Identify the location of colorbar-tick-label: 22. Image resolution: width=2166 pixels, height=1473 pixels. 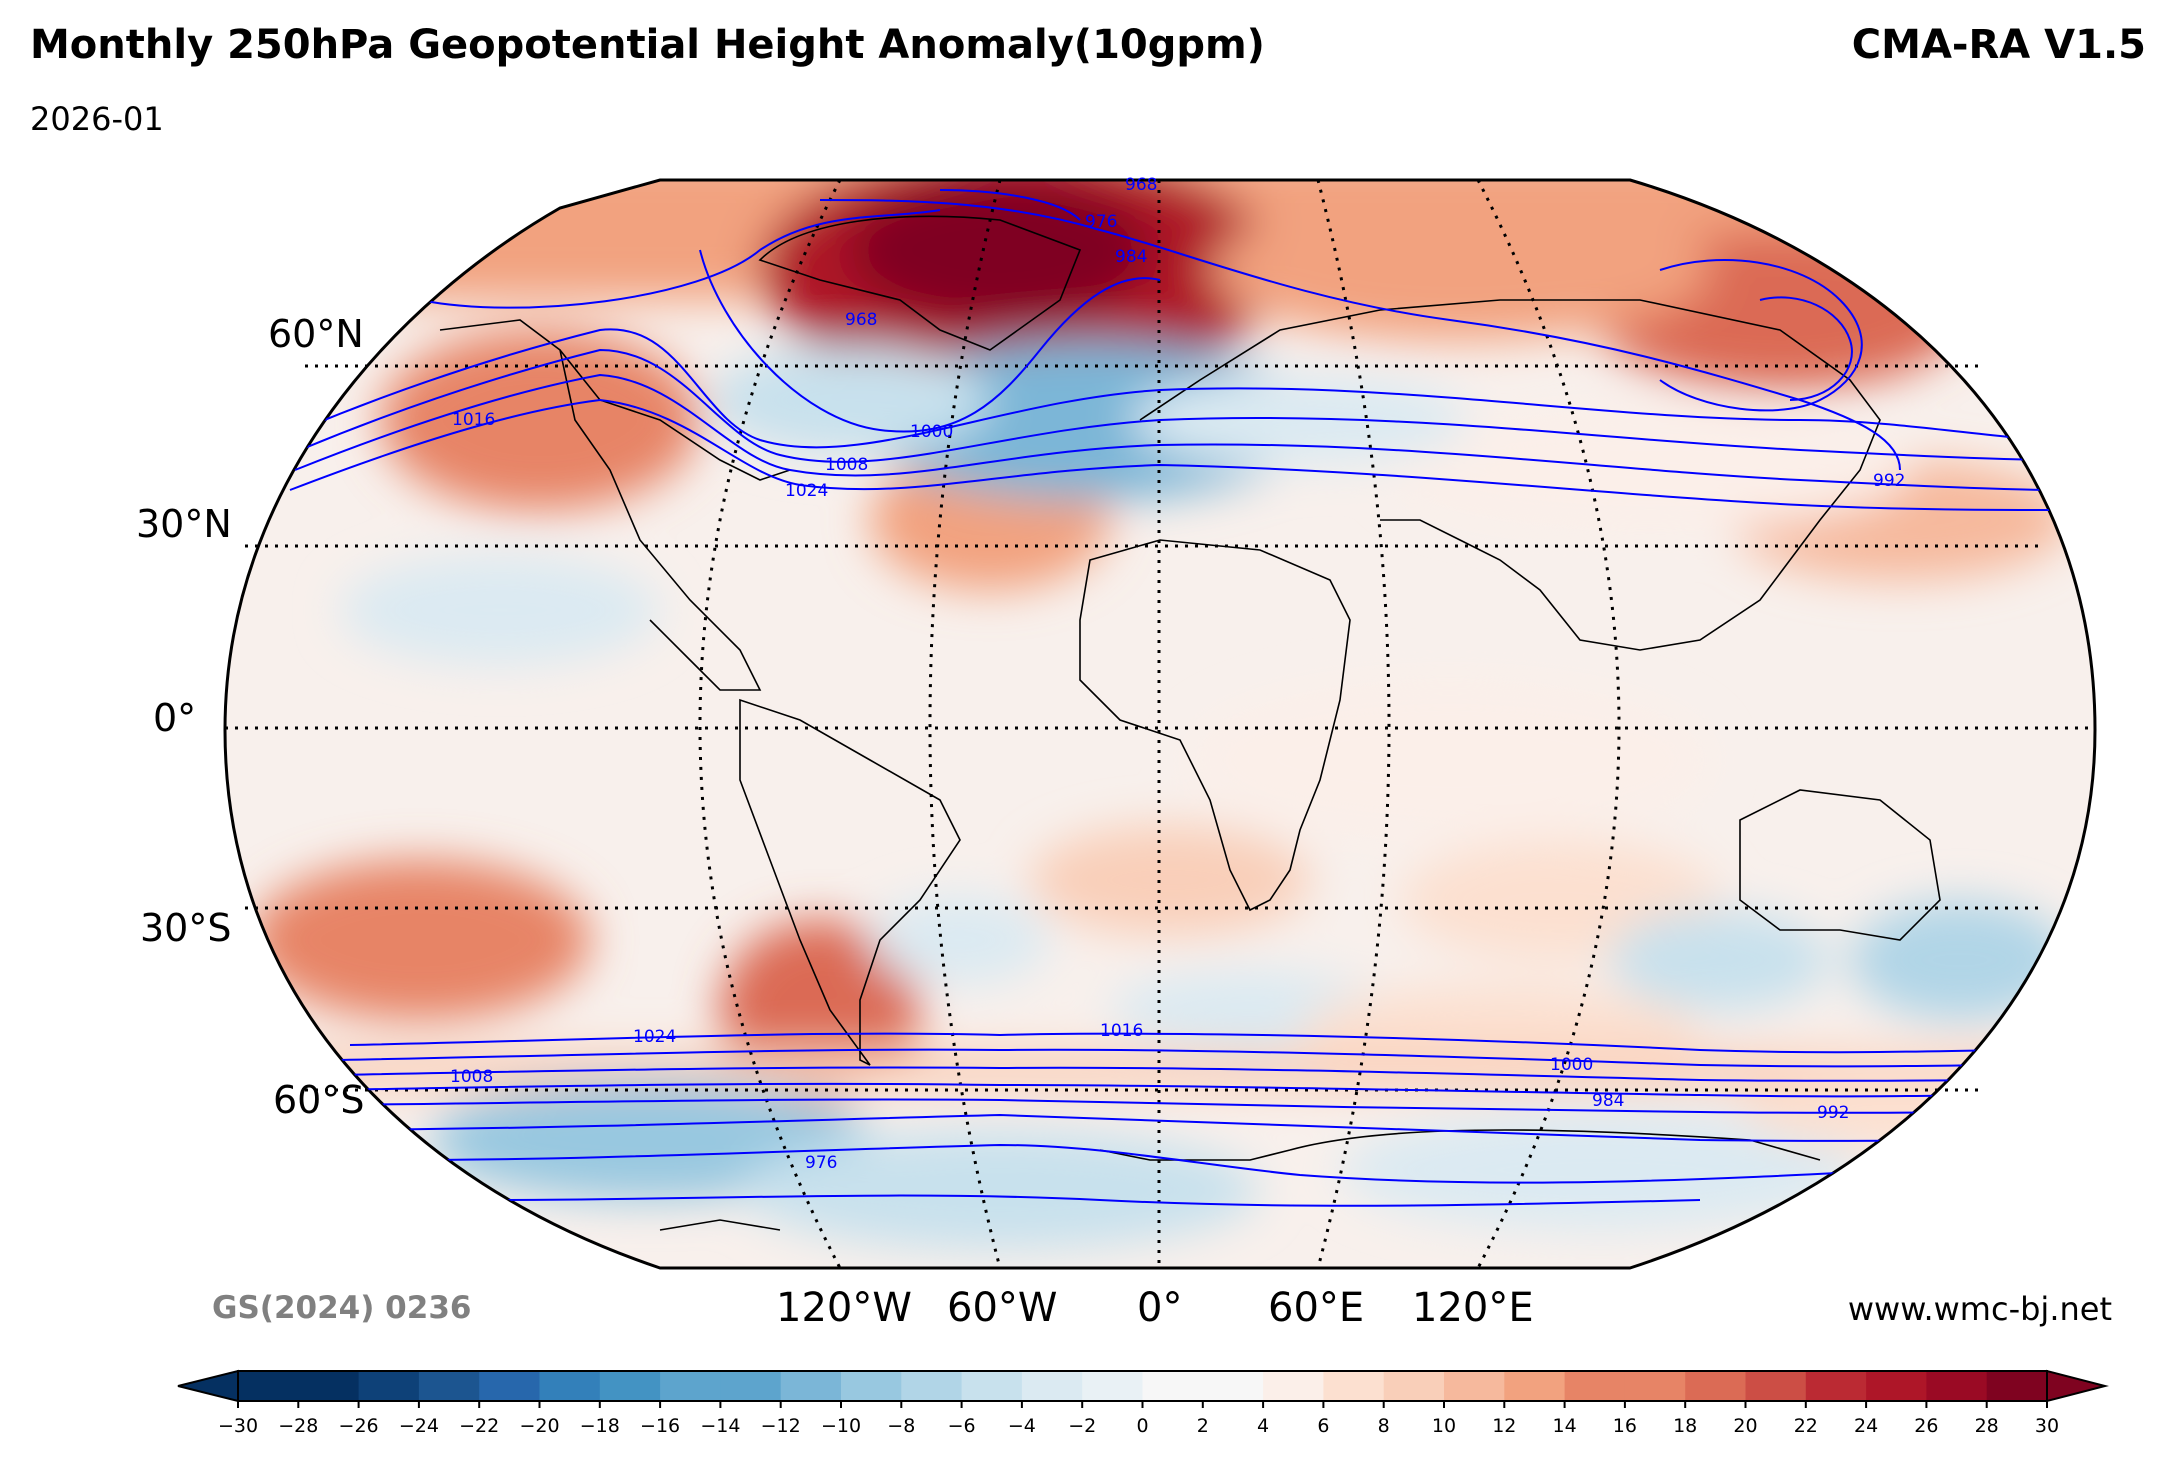
(1806, 1426).